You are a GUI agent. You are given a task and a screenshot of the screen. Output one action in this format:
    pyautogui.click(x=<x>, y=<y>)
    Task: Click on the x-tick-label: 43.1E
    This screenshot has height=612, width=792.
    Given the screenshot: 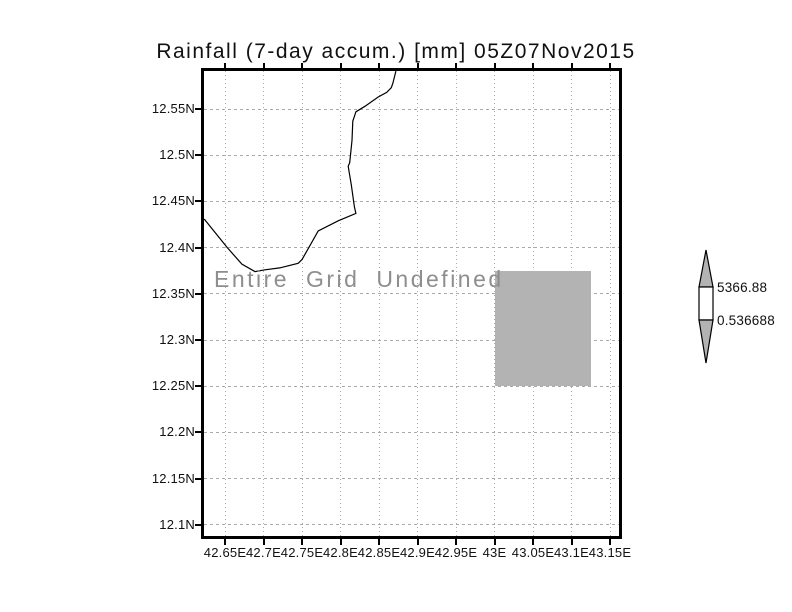 What is the action you would take?
    pyautogui.click(x=571, y=552)
    